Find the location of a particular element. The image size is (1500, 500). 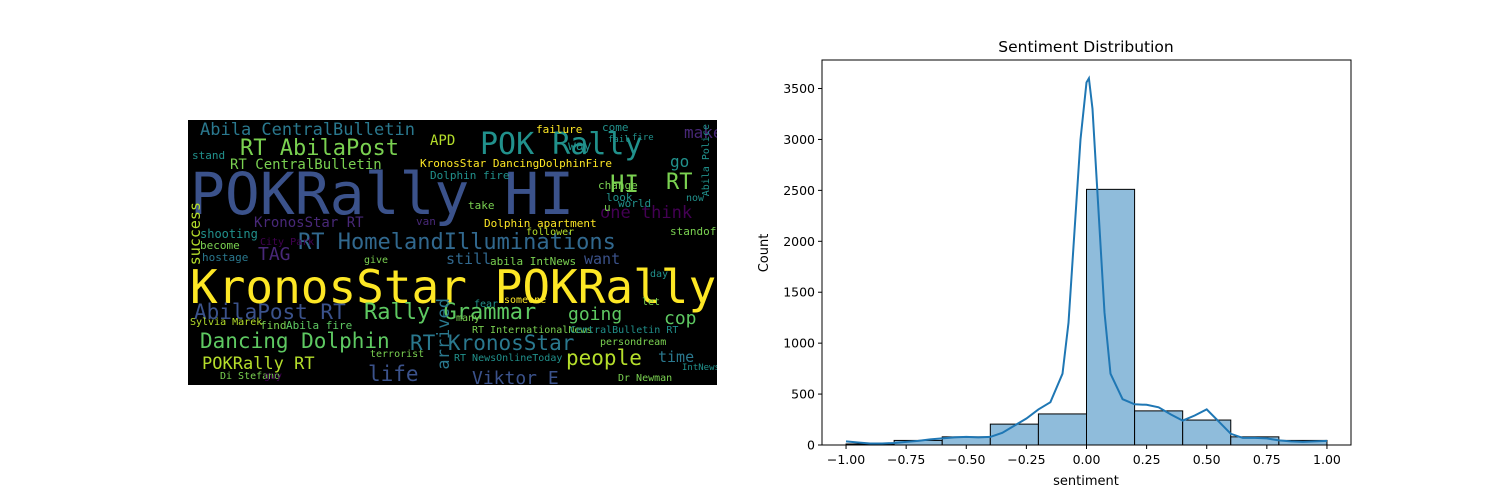

word-cloud-word: RT InternationalNews is located at coordinates (532, 330).